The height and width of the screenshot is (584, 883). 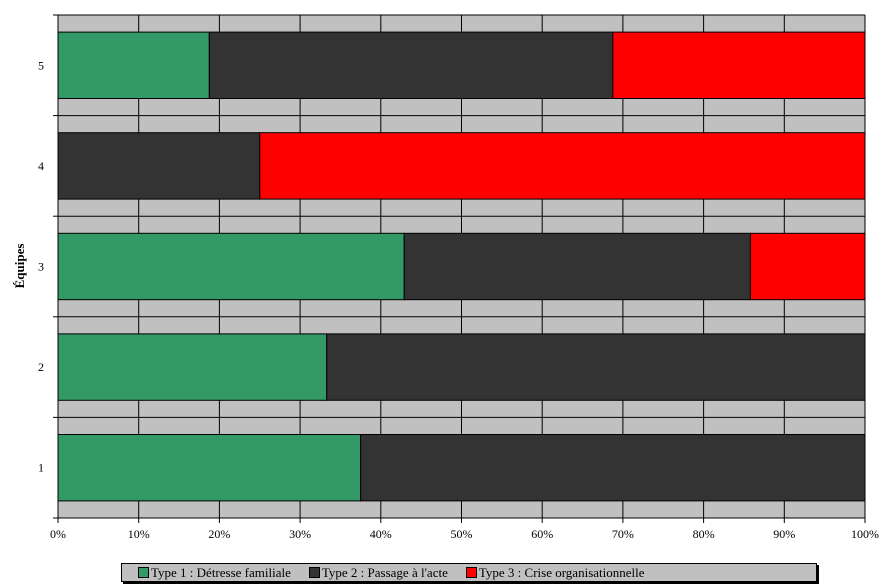 I want to click on legend-item-type-2: Type 2 : Passage à l'acte, so click(x=378, y=572).